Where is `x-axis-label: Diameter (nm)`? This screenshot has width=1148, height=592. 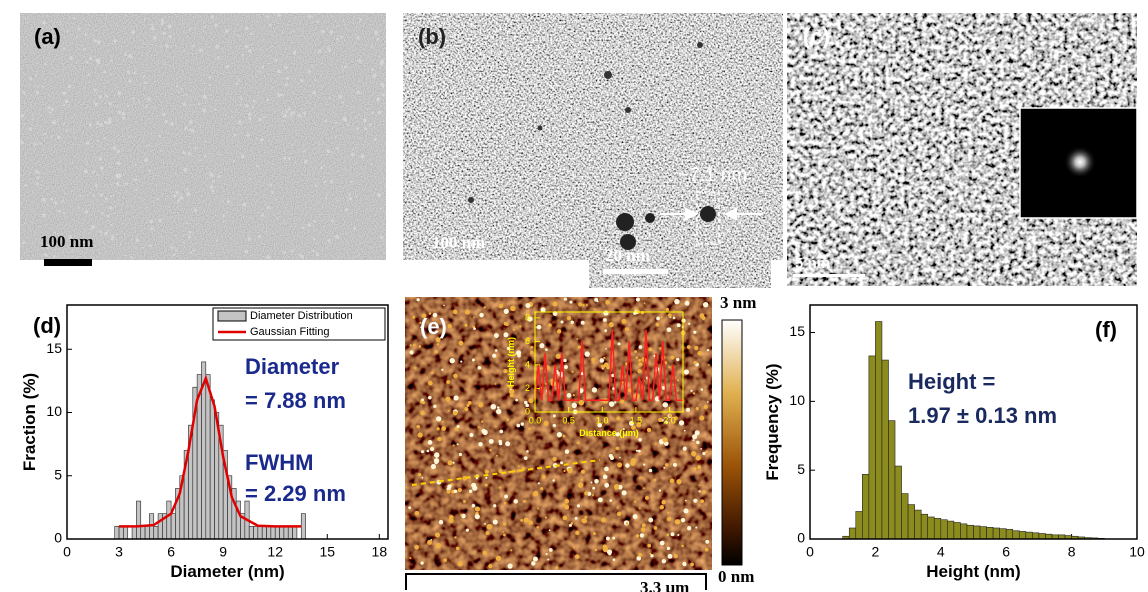 x-axis-label: Diameter (nm) is located at coordinates (227, 571).